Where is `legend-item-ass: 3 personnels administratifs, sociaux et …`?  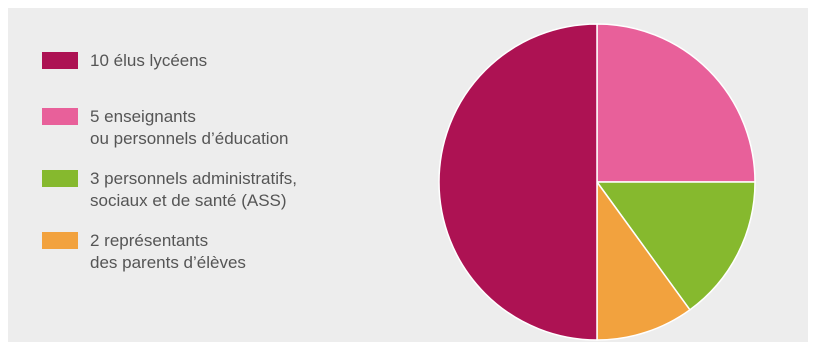
legend-item-ass: 3 personnels administratifs, sociaux et … is located at coordinates (169, 199).